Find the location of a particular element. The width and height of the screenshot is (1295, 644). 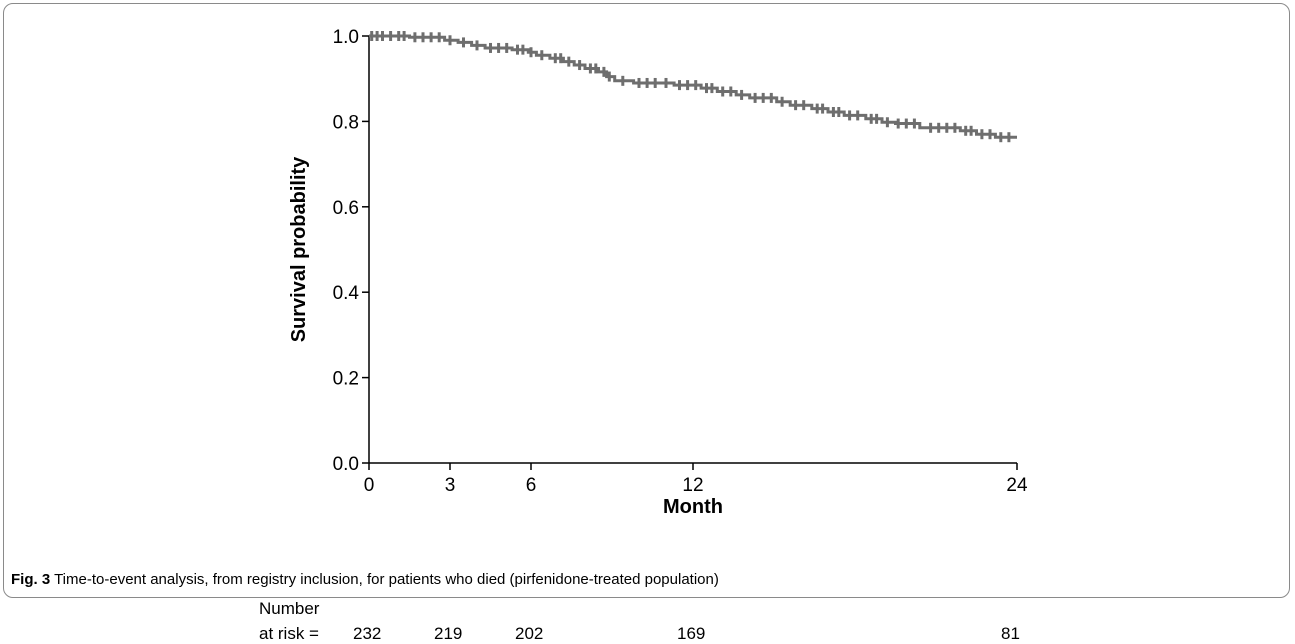

y-axis-title: Survival probability is located at coordinates (299, 249).